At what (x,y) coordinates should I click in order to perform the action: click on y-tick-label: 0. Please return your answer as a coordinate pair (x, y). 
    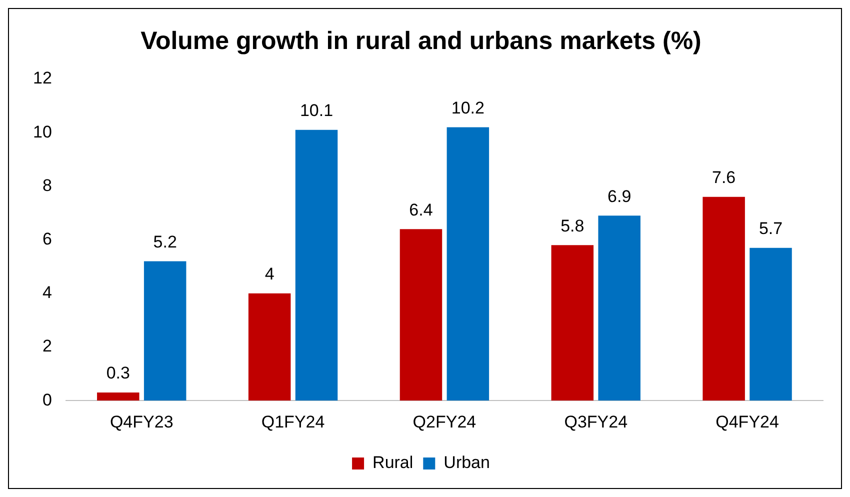
    Looking at the image, I should click on (47, 400).